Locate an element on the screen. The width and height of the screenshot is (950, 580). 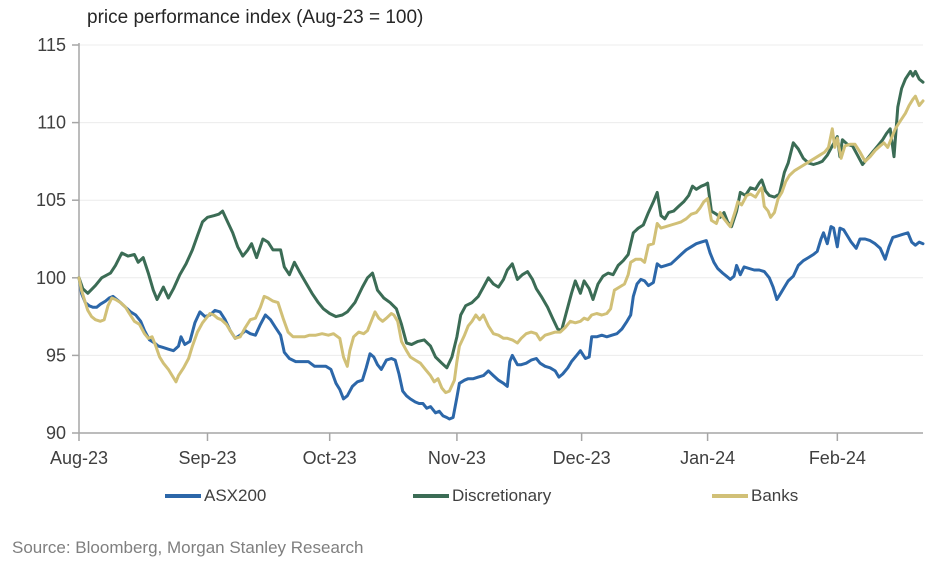
legend-item-banks: Banks is located at coordinates (755, 496).